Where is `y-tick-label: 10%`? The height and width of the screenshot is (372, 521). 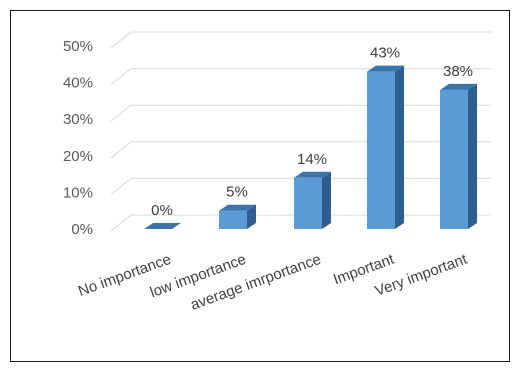 y-tick-label: 10% is located at coordinates (78, 192).